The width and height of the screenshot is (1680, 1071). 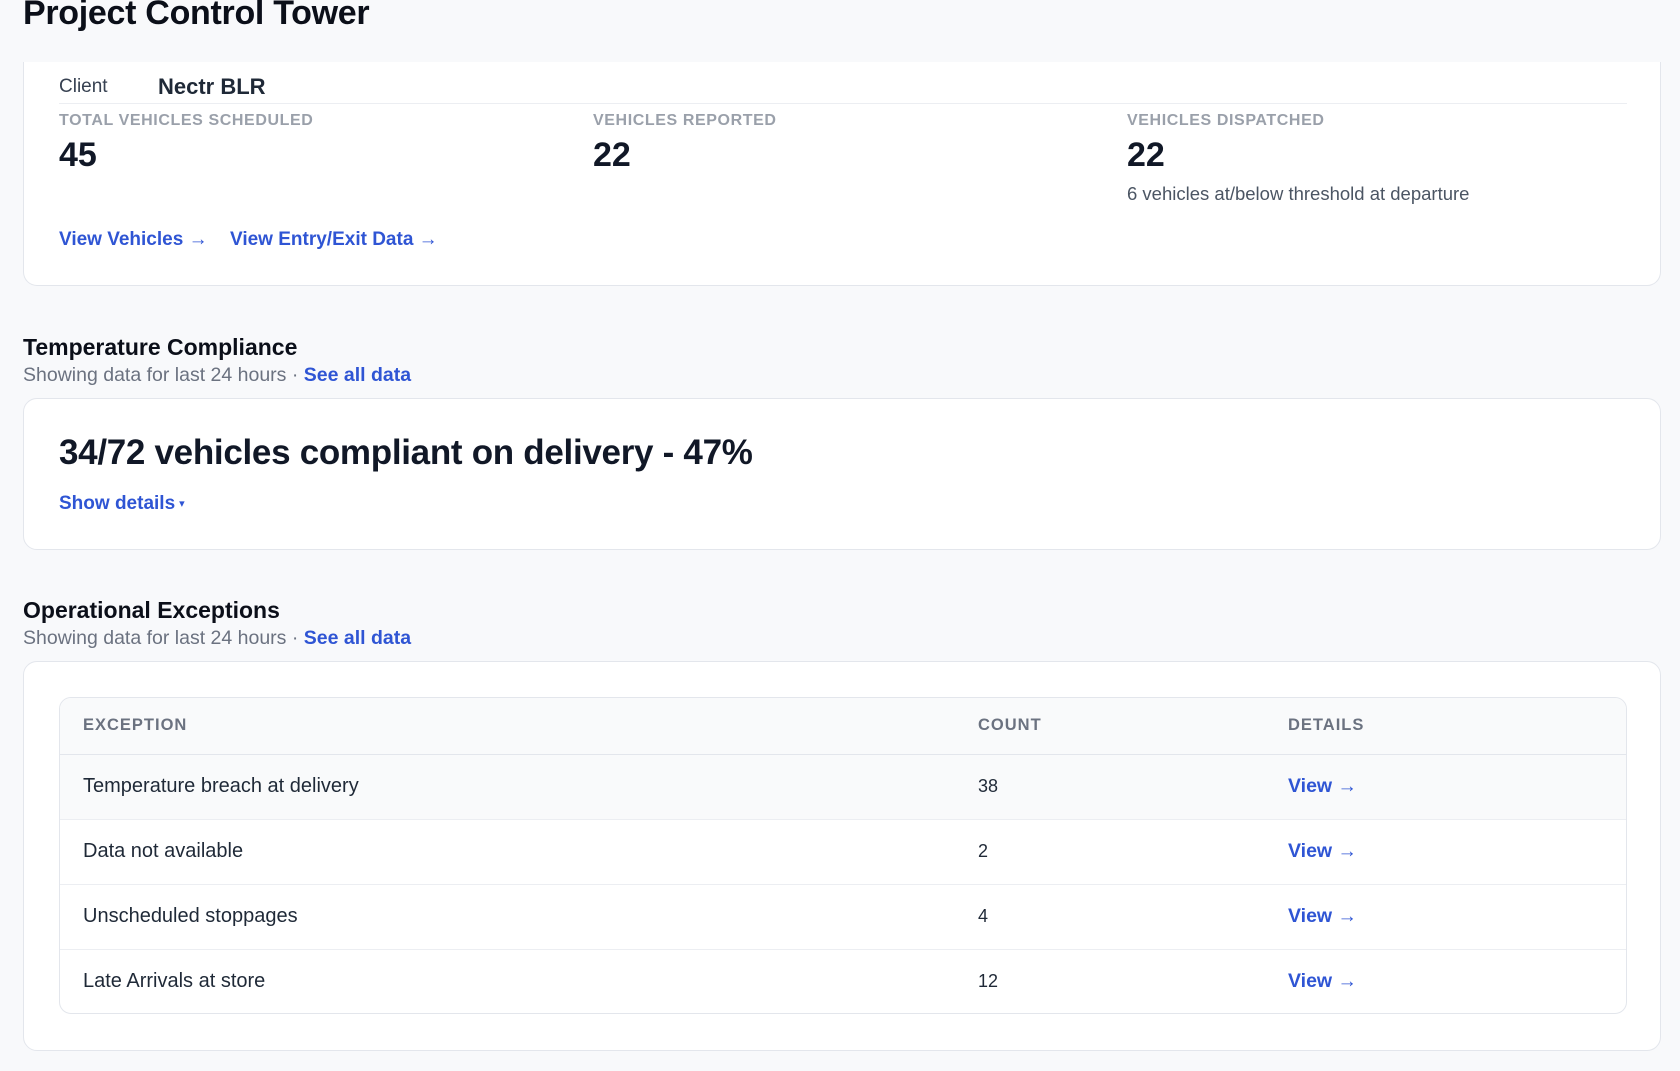 I want to click on exception-name: Temperature breach at delivery, so click(x=221, y=786).